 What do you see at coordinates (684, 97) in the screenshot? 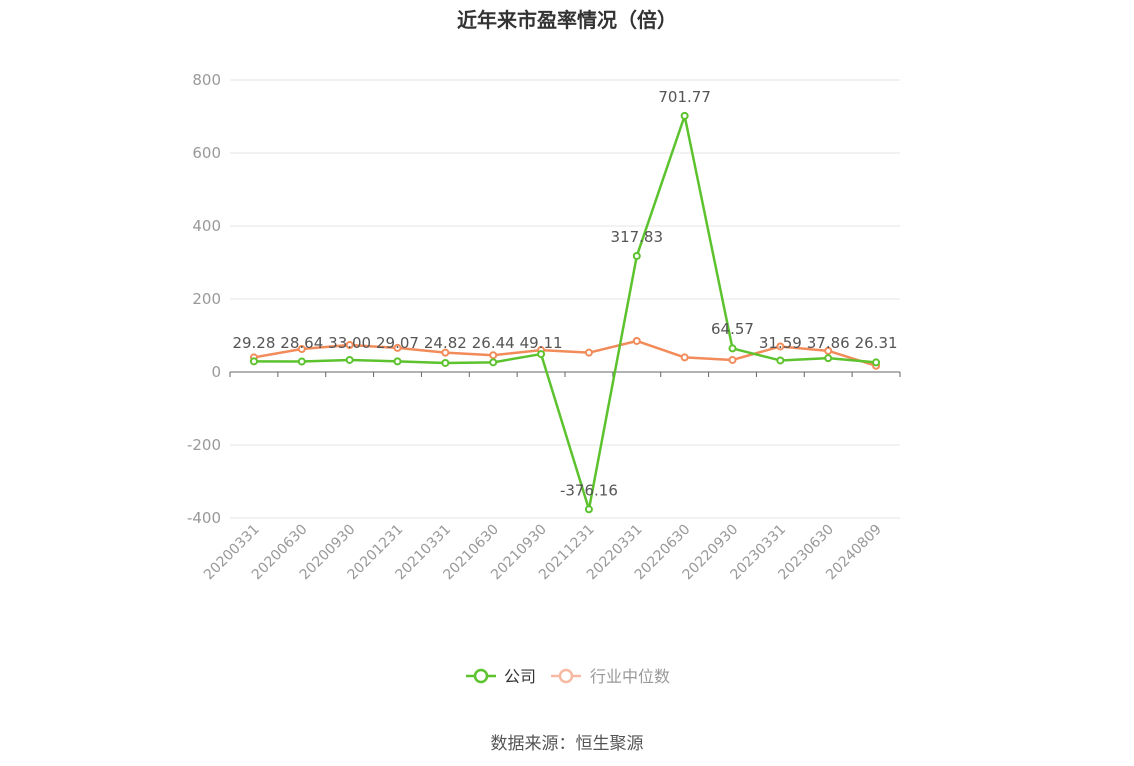
I see `data-label: 701.77` at bounding box center [684, 97].